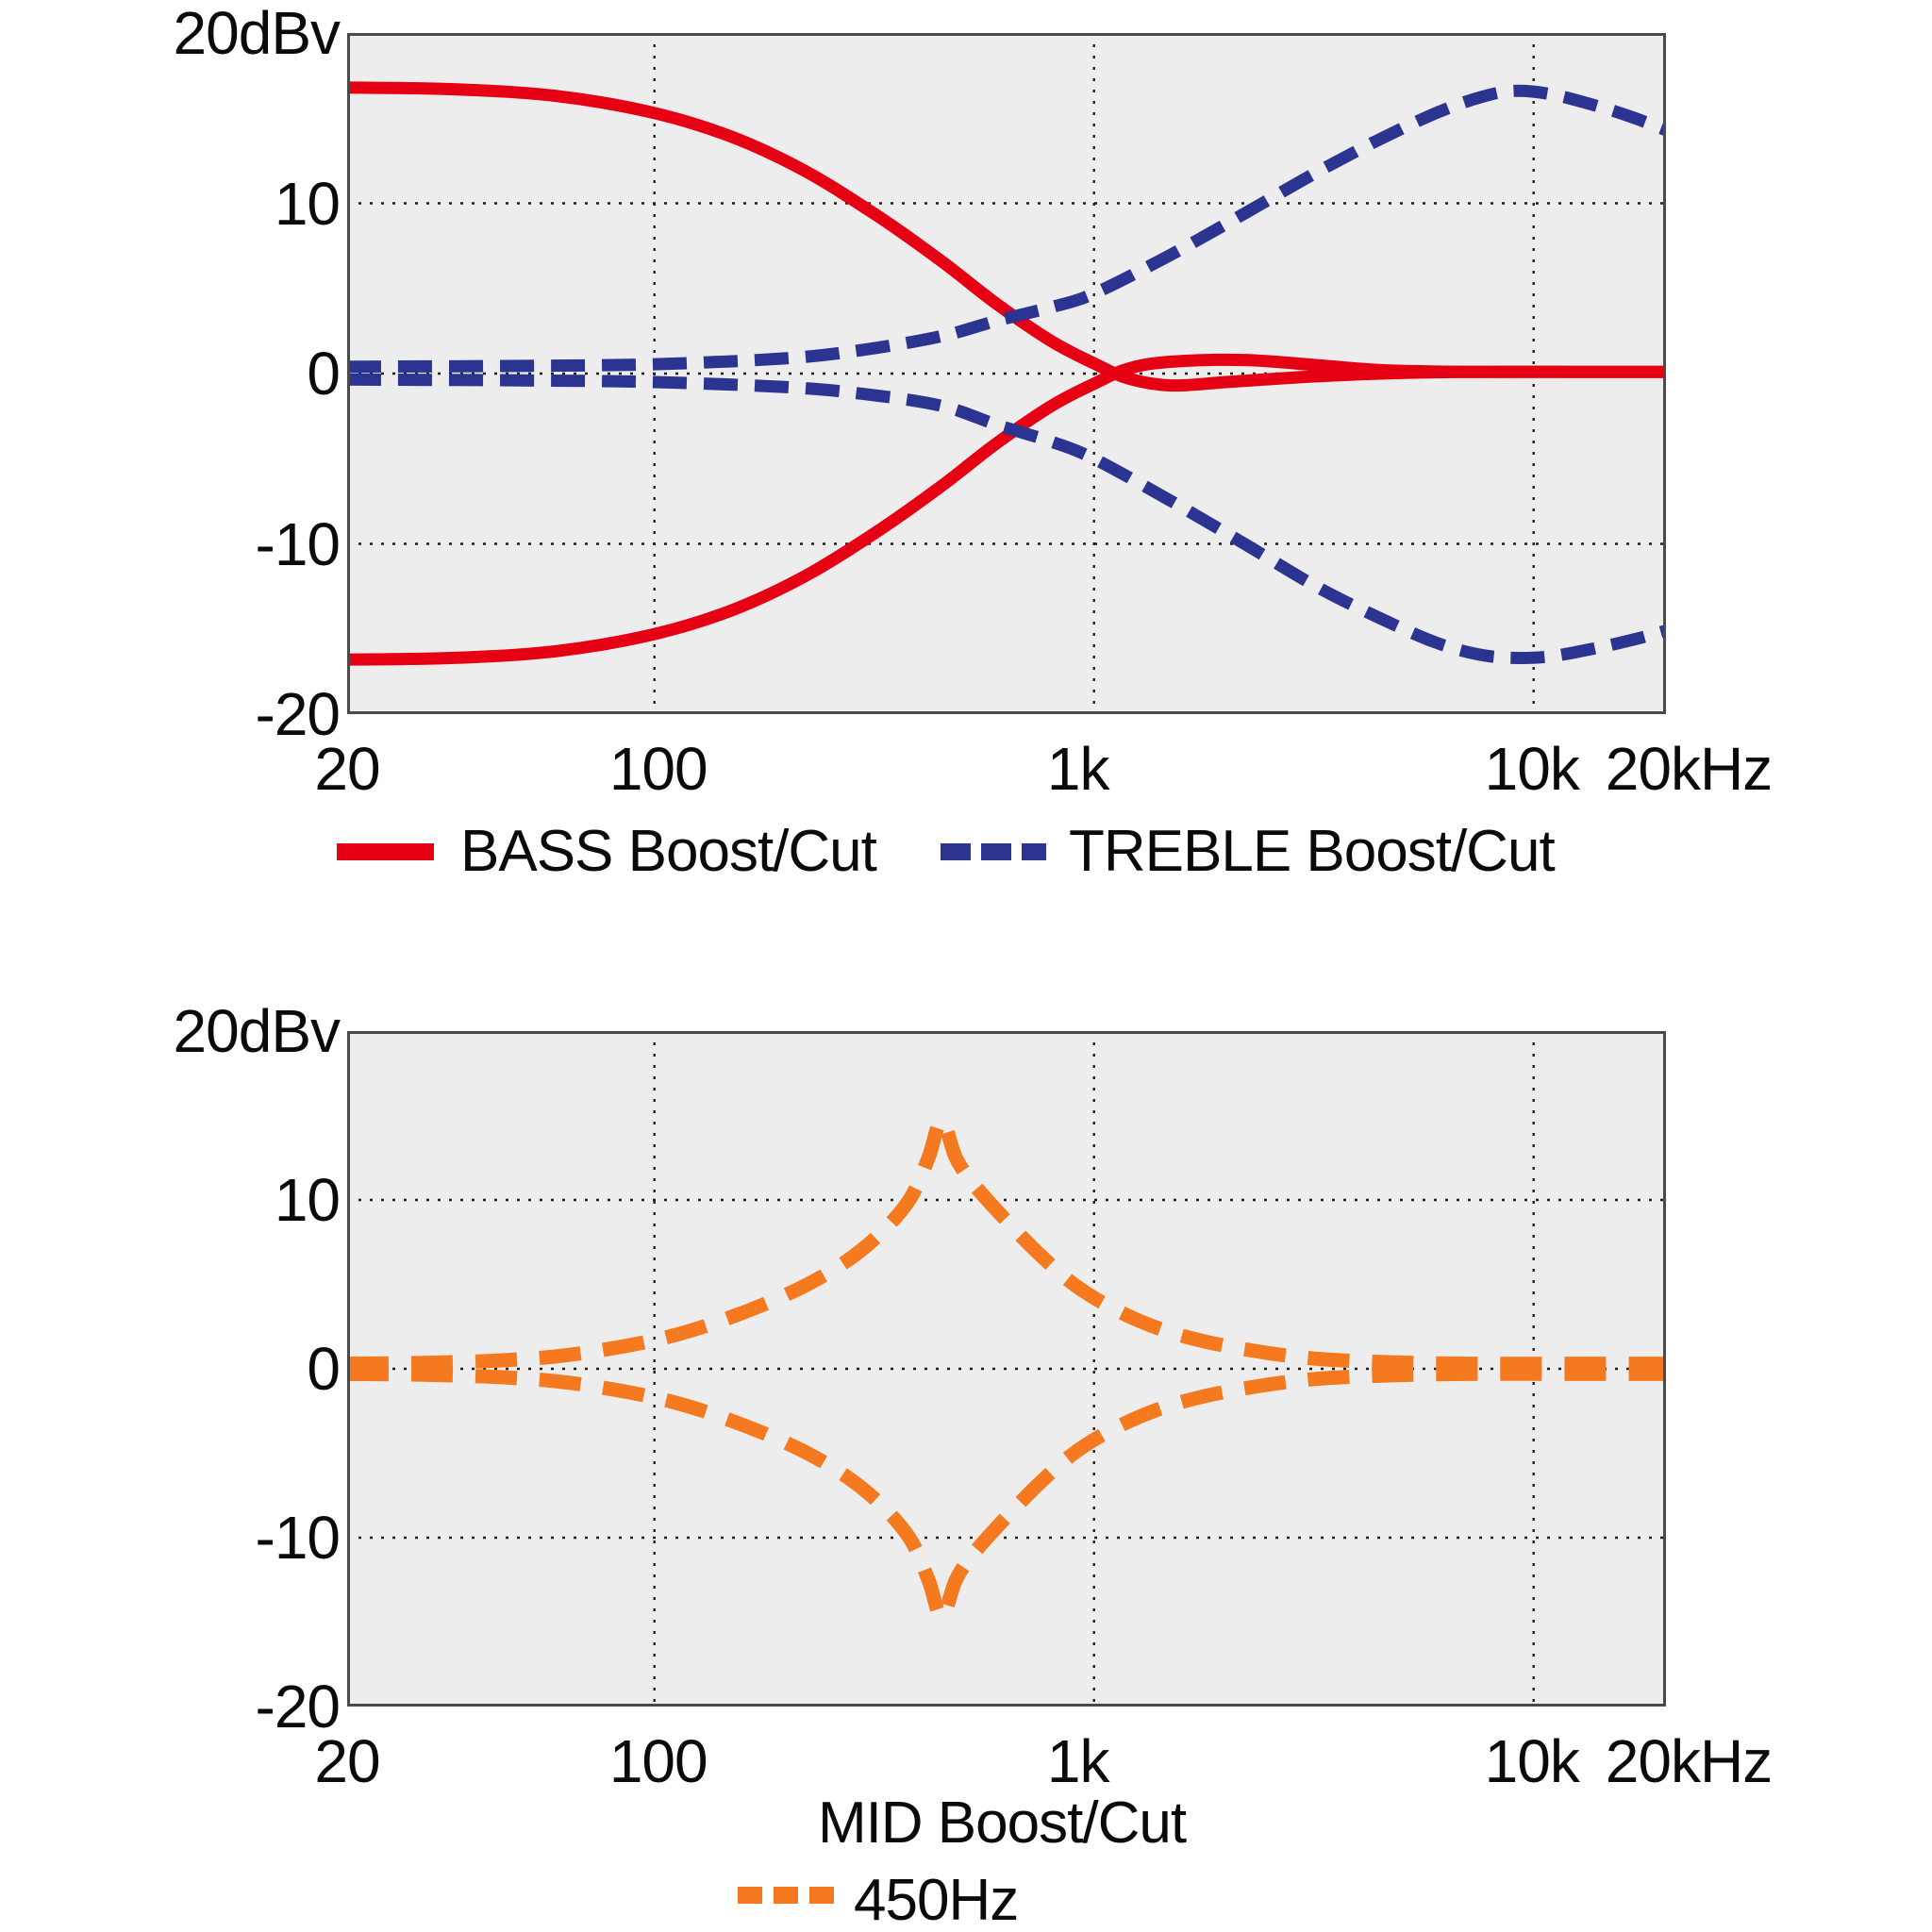  Describe the element at coordinates (994, 851) in the screenshot. I see `treble-legend-swatch-dashed-line-icon` at that location.